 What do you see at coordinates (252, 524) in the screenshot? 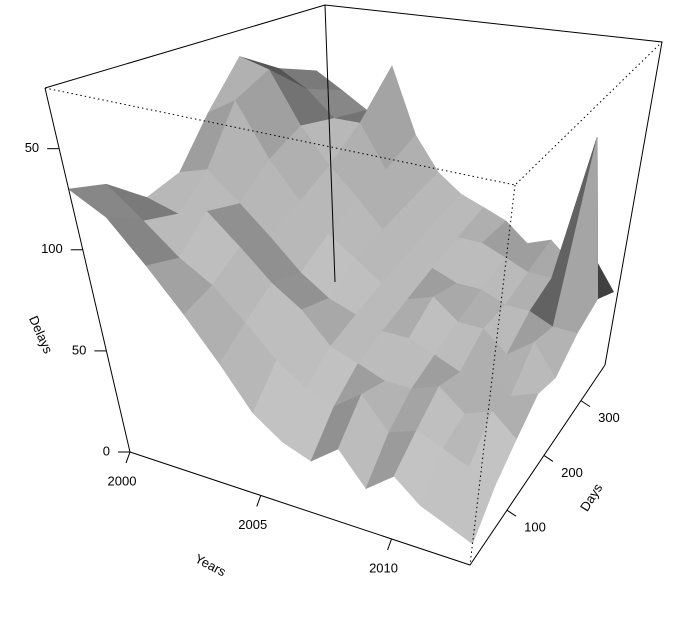
I see `x-tick-label: 2005` at bounding box center [252, 524].